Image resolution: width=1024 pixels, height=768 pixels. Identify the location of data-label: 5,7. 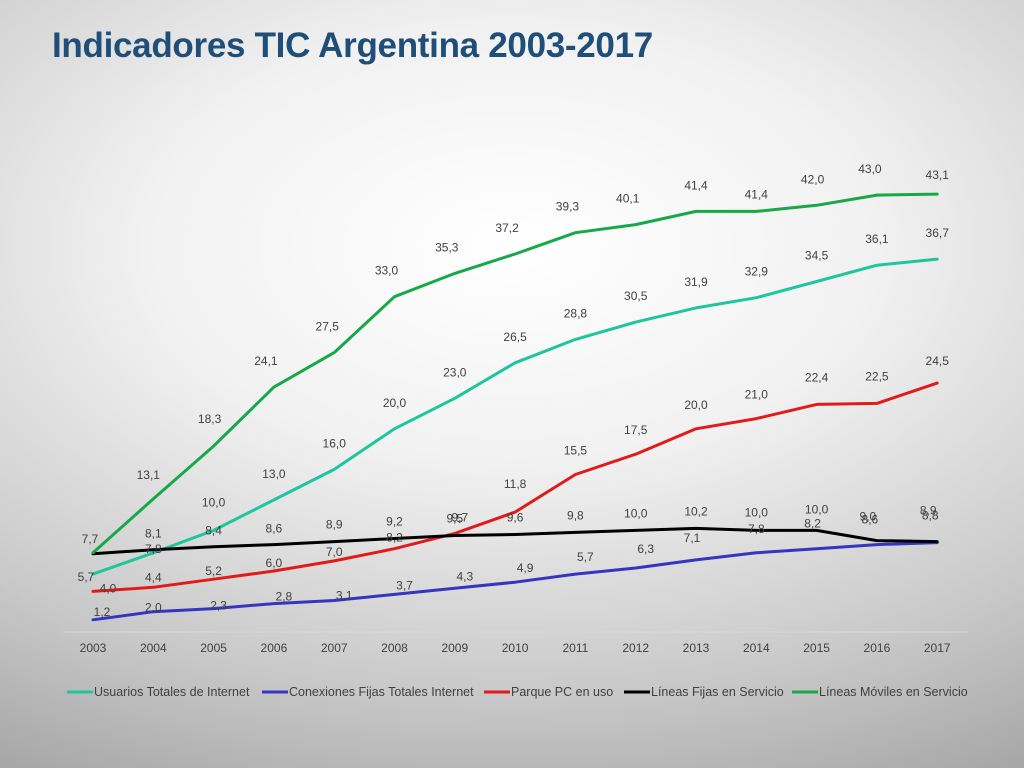
(86, 577).